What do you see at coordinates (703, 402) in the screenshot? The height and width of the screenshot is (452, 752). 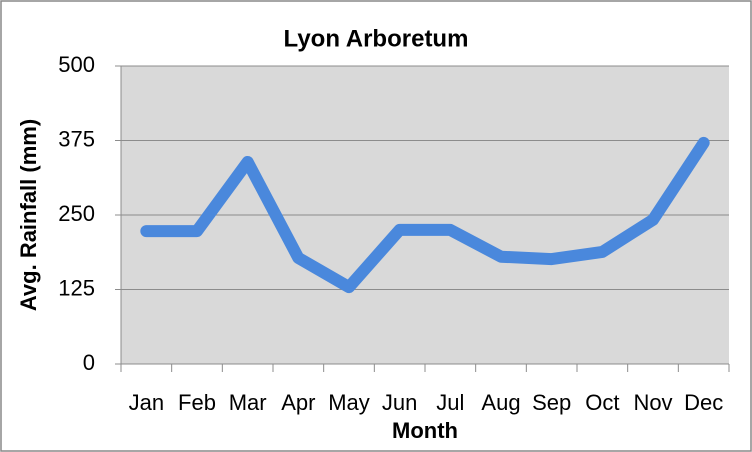 I see `x-tick-label: Dec` at bounding box center [703, 402].